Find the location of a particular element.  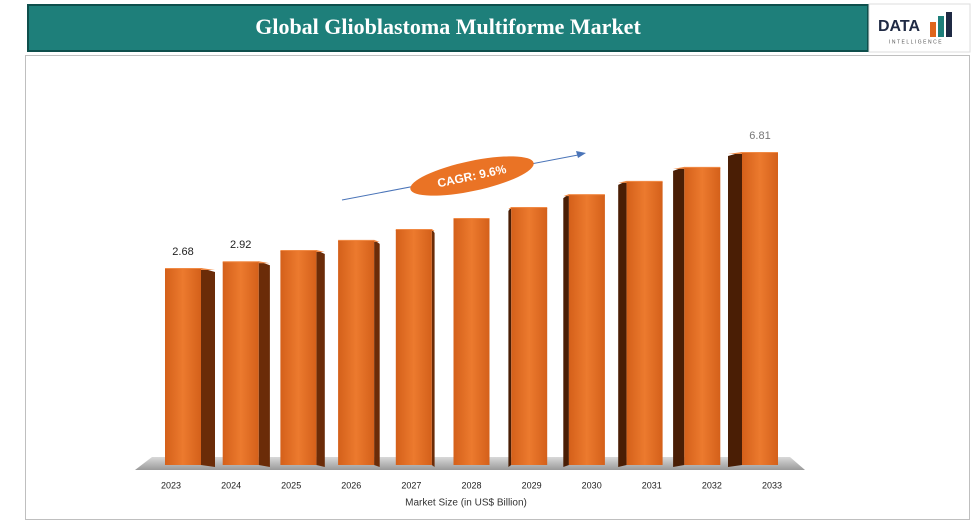

x-tick-label: 2023 is located at coordinates (171, 485).